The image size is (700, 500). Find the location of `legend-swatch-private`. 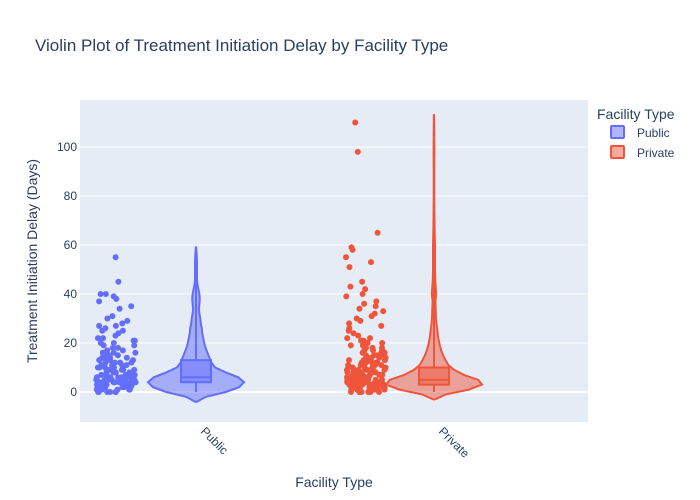

legend-swatch-private is located at coordinates (617, 152).